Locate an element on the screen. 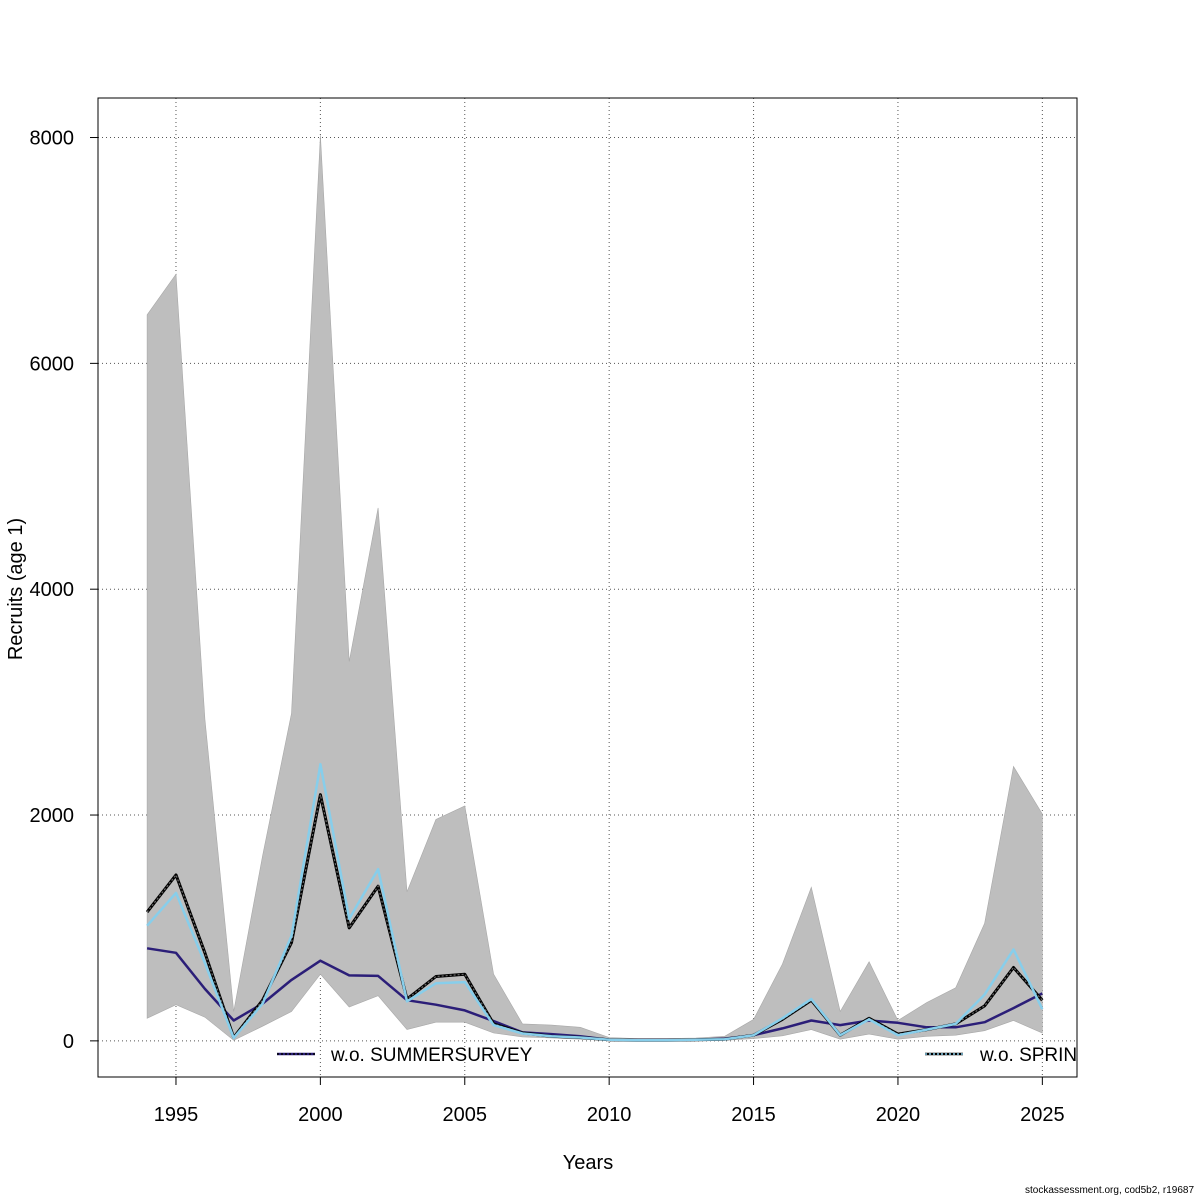  y-tick-label: 2000 is located at coordinates (52, 816).